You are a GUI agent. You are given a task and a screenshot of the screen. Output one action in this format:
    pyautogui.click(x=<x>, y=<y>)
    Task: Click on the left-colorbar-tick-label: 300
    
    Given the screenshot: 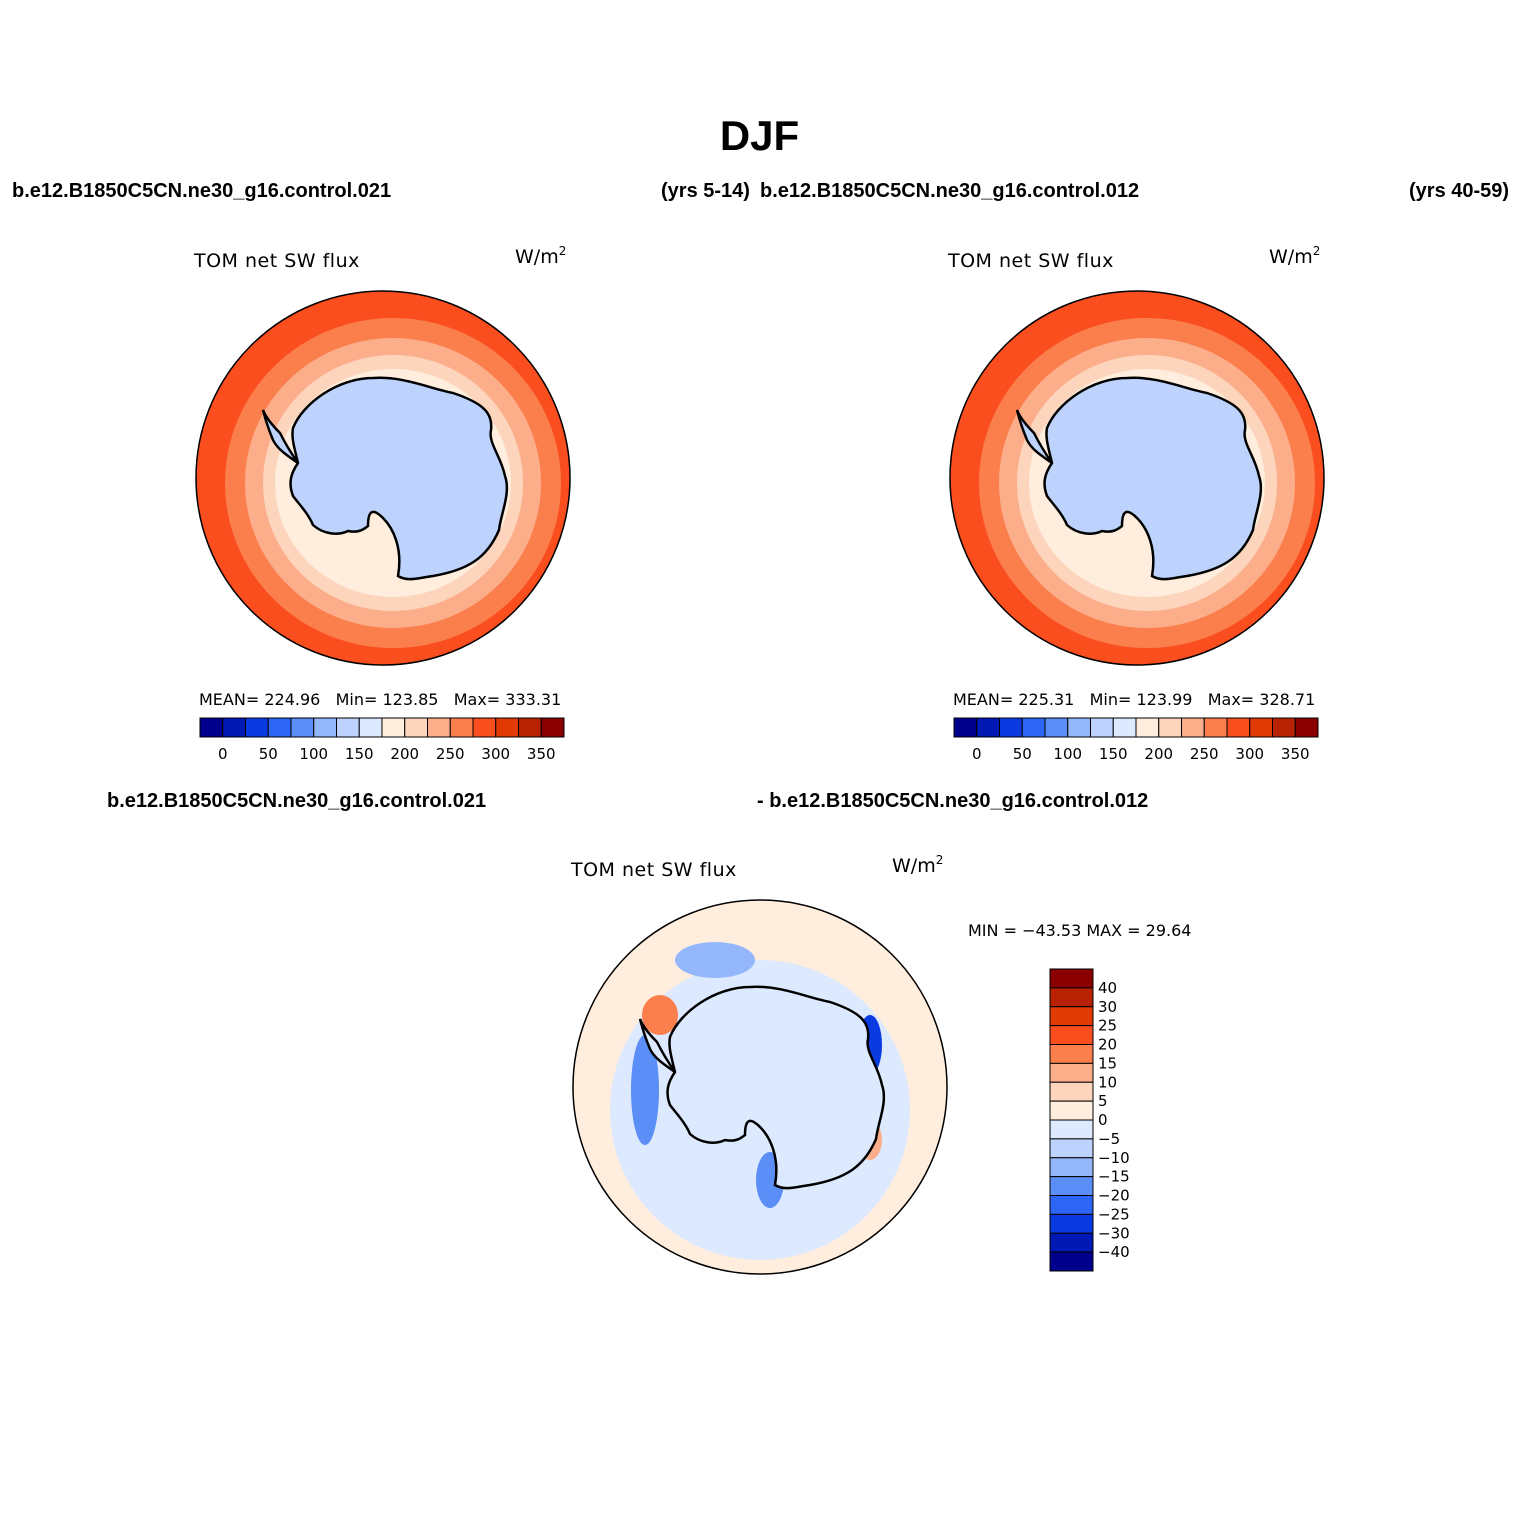 What is the action you would take?
    pyautogui.click(x=495, y=754)
    